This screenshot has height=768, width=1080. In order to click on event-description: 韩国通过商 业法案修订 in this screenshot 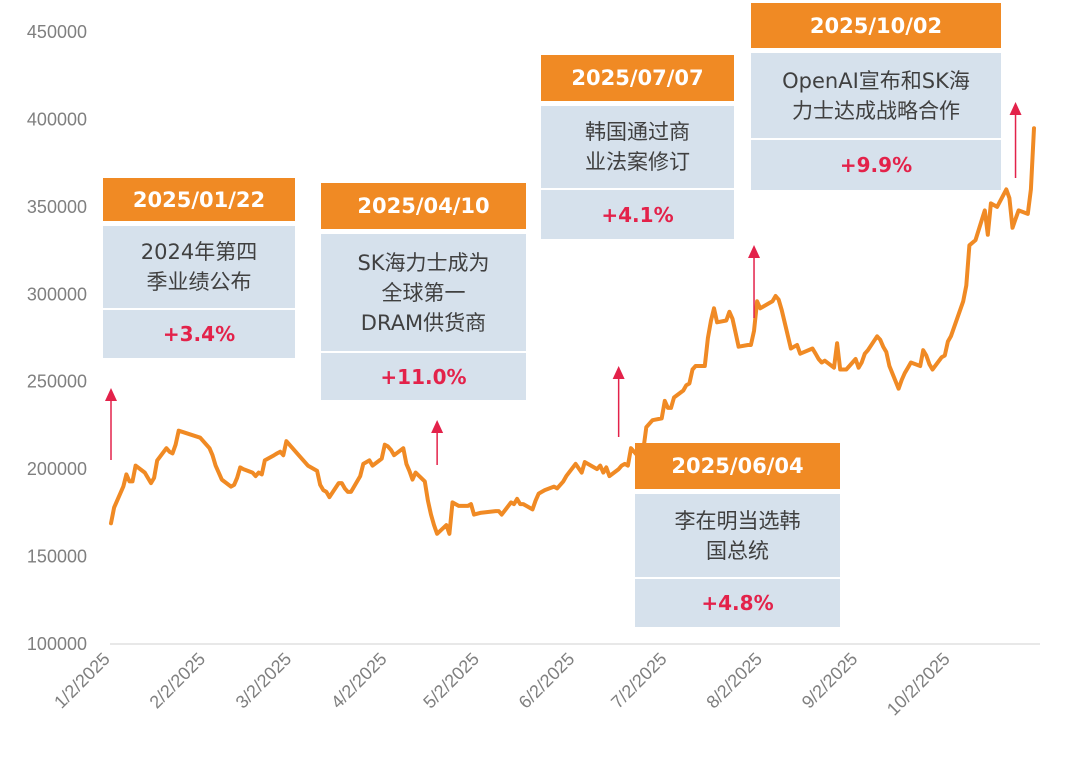, I will do `click(637, 147)`.